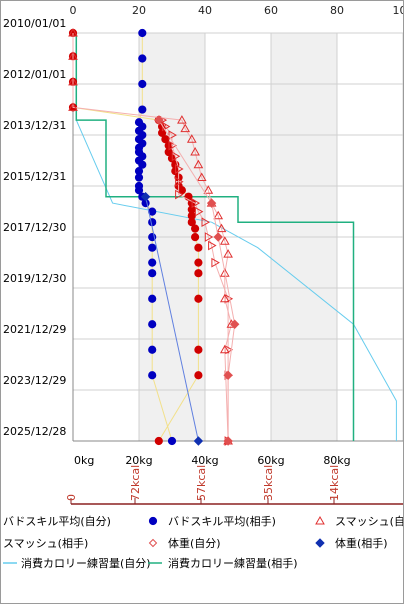 The image size is (404, 604). Describe the element at coordinates (34, 74) in the screenshot. I see `date-tick-label: 2012/01/01` at that location.